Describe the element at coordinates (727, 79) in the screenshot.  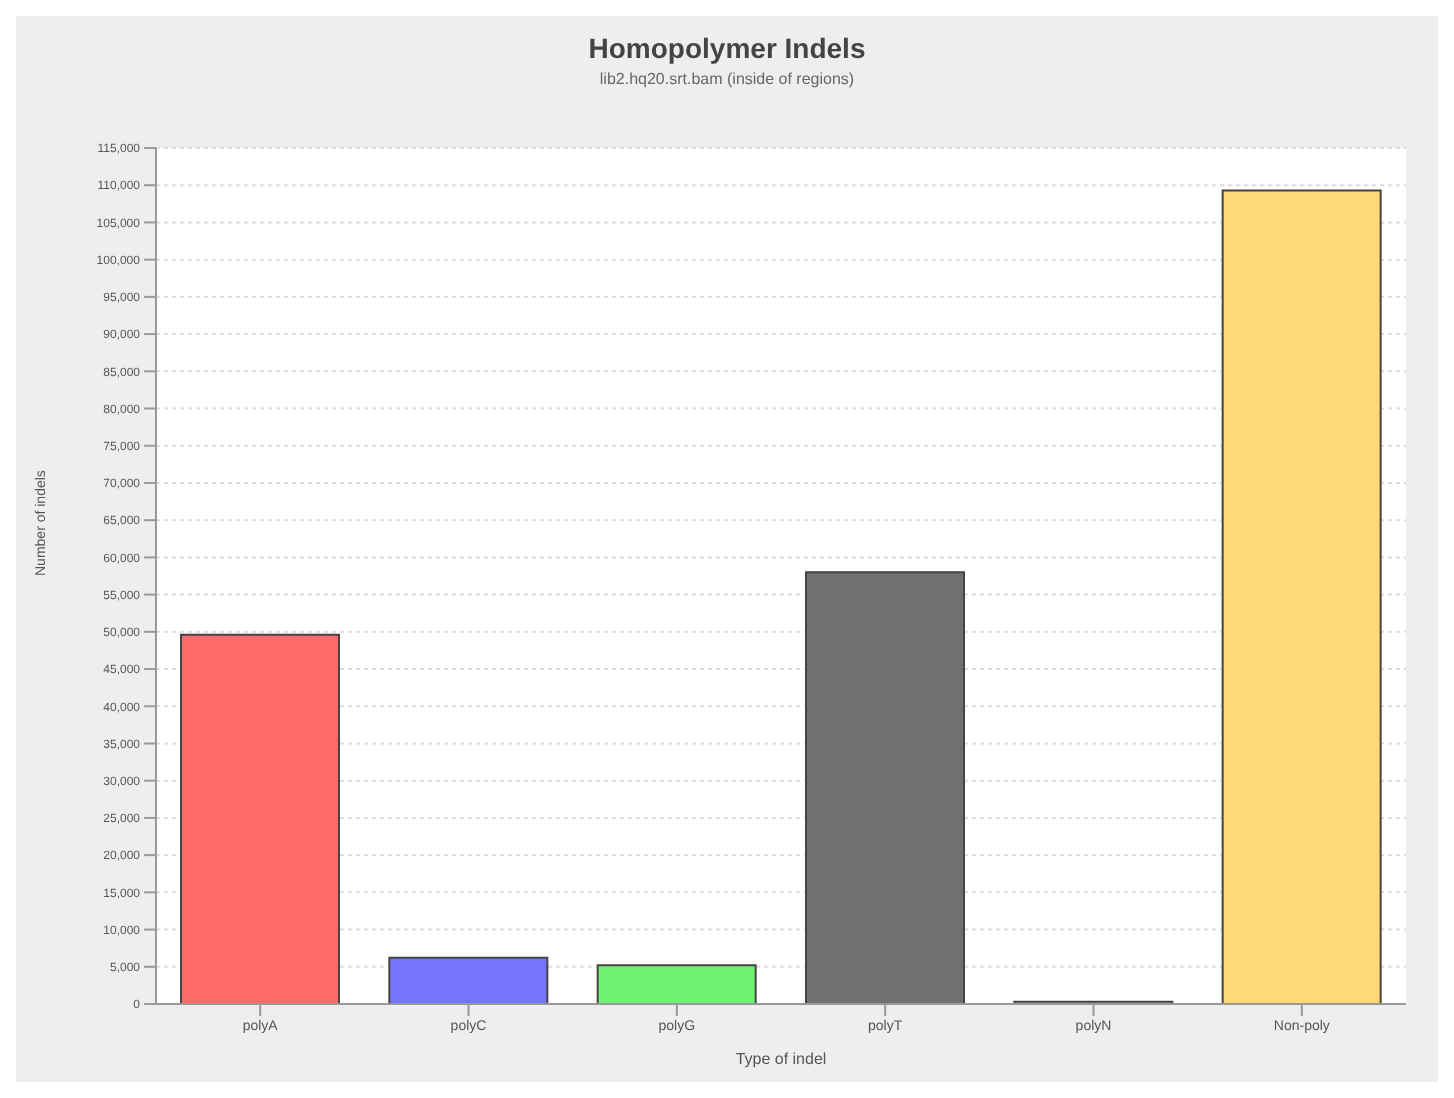
I see `chart-subtitle: lib2.hq20.srt.bam (inside of regions)` at that location.